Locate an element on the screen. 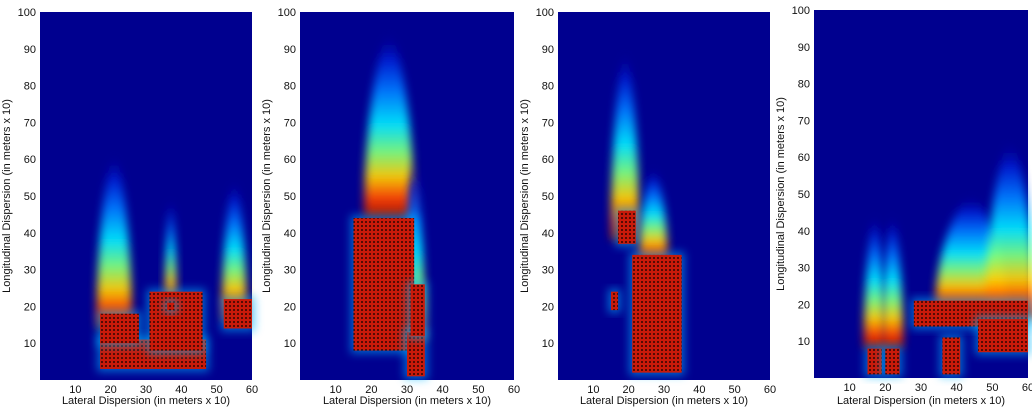 The width and height of the screenshot is (1032, 412). chart-3-x-ticks: 10 20 30 40 50 60 is located at coordinates (681, 390).